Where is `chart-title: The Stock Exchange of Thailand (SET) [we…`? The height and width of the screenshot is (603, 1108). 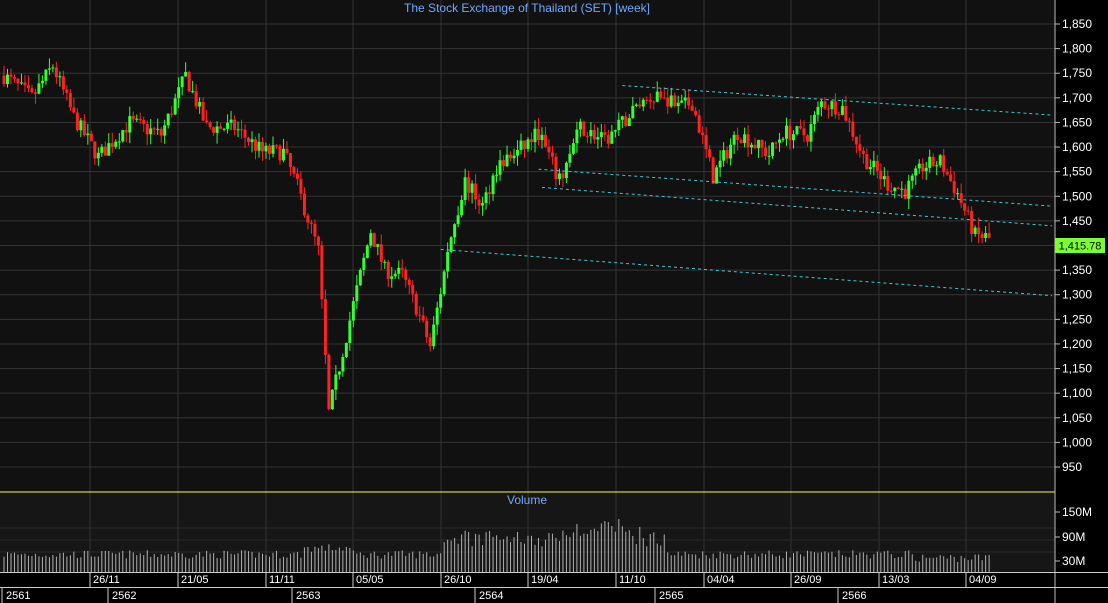 chart-title: The Stock Exchange of Thailand (SET) [we… is located at coordinates (527, 8).